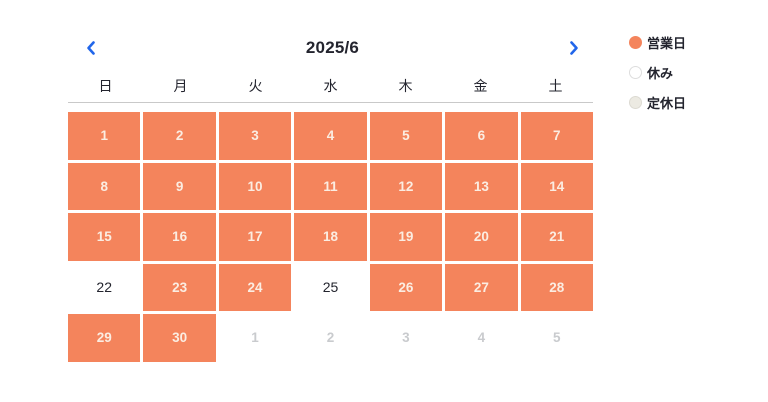 Image resolution: width=768 pixels, height=402 pixels. Describe the element at coordinates (481, 287) in the screenshot. I see `day-cell: 27` at that location.